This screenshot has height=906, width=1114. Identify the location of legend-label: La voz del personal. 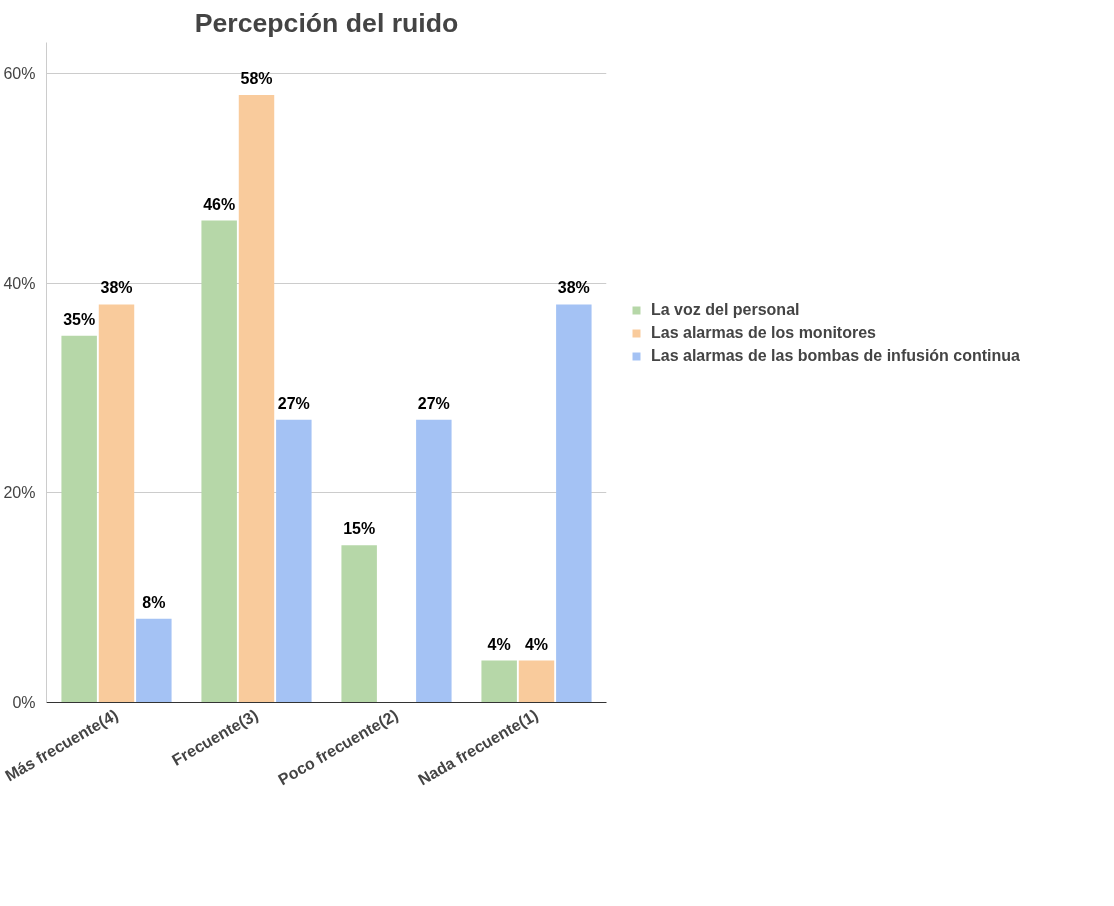
(725, 310).